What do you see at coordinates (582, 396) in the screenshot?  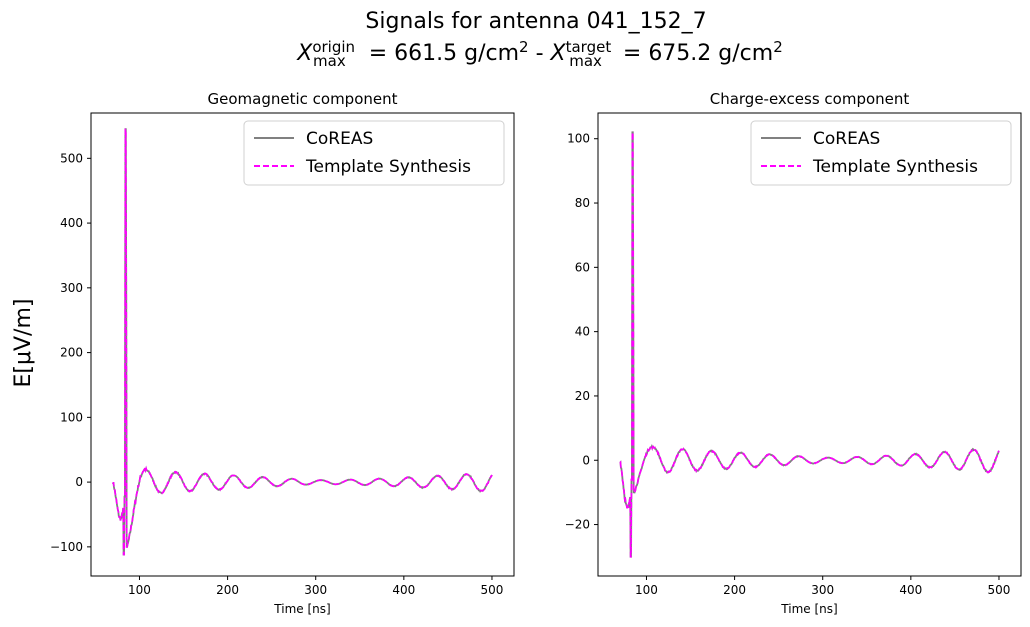 I see `y-tick-label: 20` at bounding box center [582, 396].